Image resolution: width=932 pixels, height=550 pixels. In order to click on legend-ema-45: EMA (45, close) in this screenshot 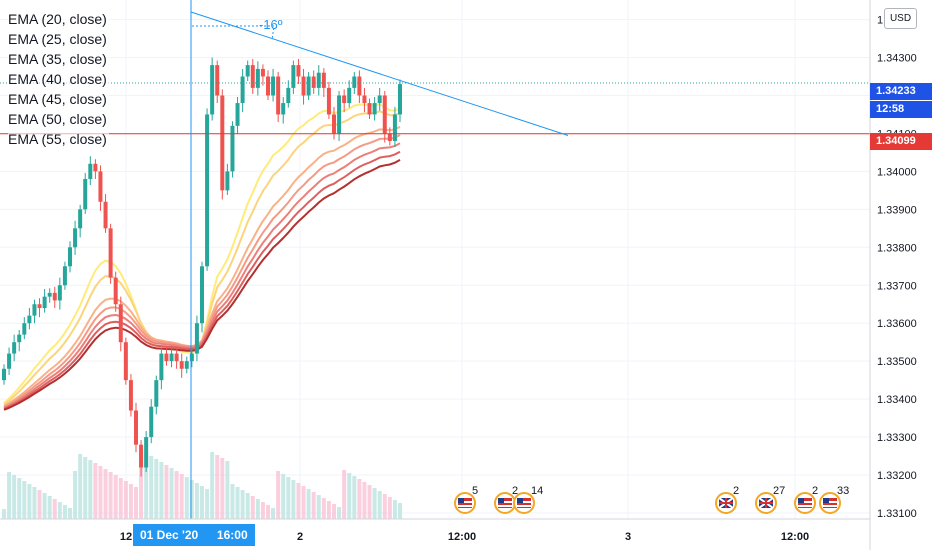, I will do `click(58, 99)`.